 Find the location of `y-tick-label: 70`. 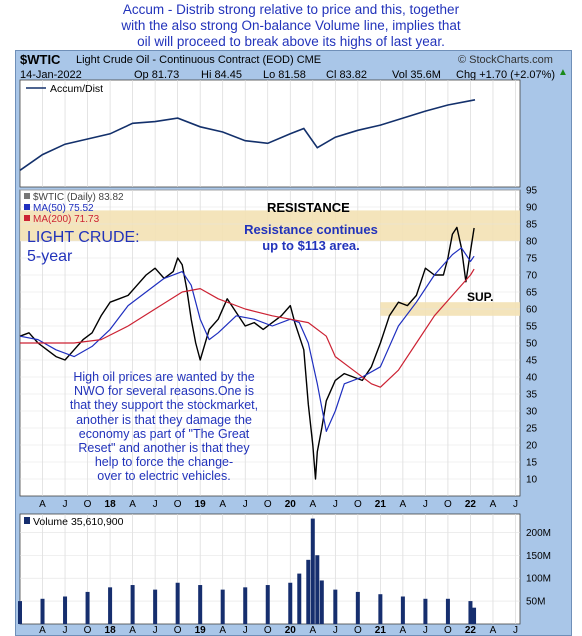

y-tick-label: 70 is located at coordinates (532, 276).